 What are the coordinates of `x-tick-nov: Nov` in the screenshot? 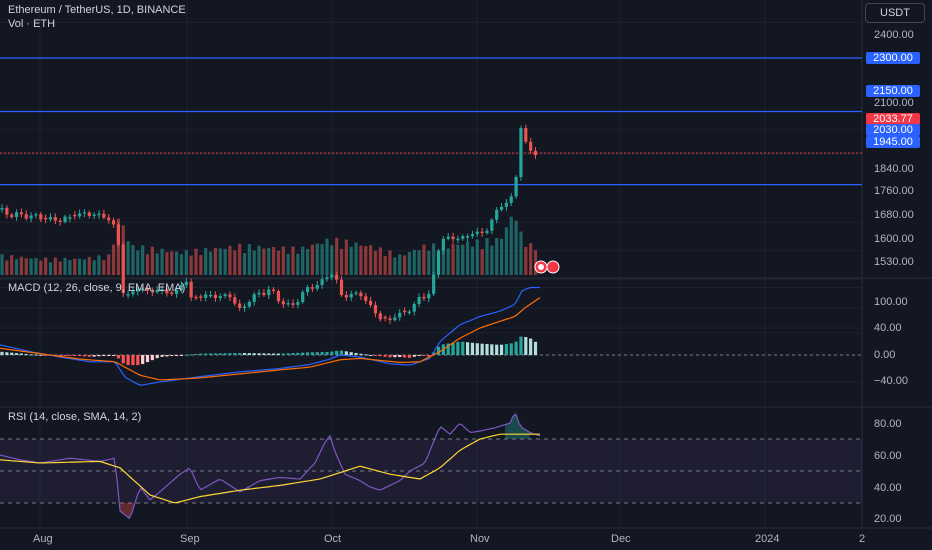 It's located at (480, 539).